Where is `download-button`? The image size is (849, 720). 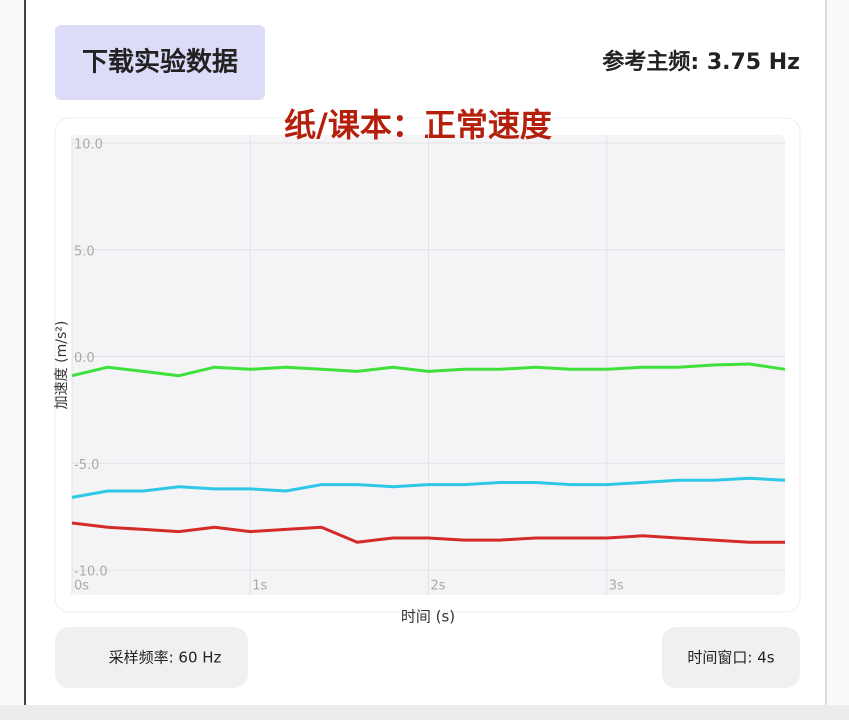 download-button is located at coordinates (160, 62).